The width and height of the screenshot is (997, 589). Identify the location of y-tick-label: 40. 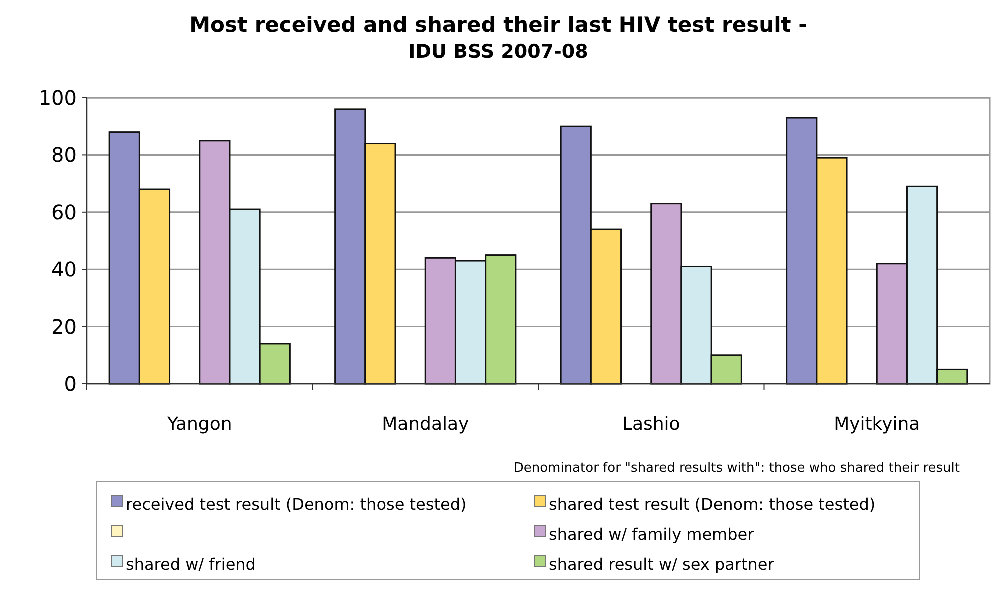
(64, 270).